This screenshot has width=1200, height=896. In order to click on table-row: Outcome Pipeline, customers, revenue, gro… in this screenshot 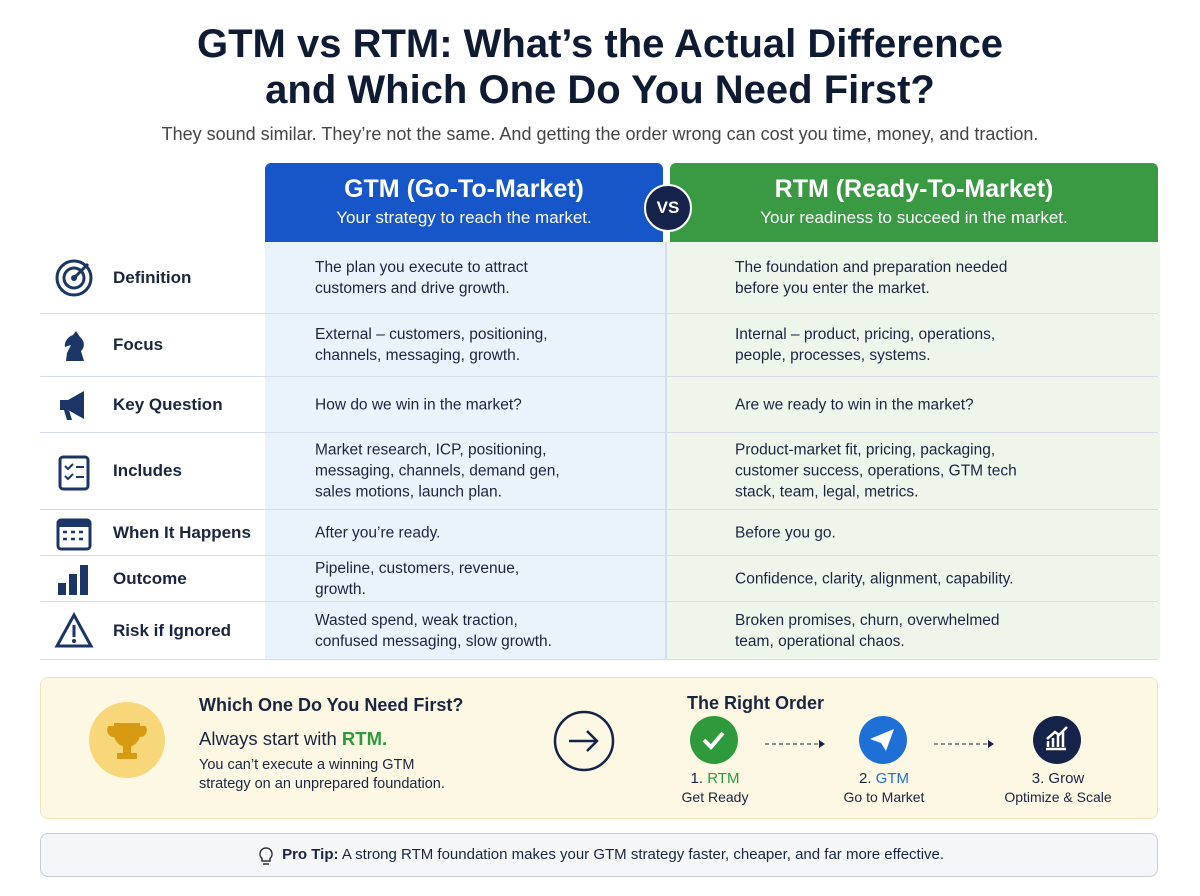, I will do `click(600, 579)`.